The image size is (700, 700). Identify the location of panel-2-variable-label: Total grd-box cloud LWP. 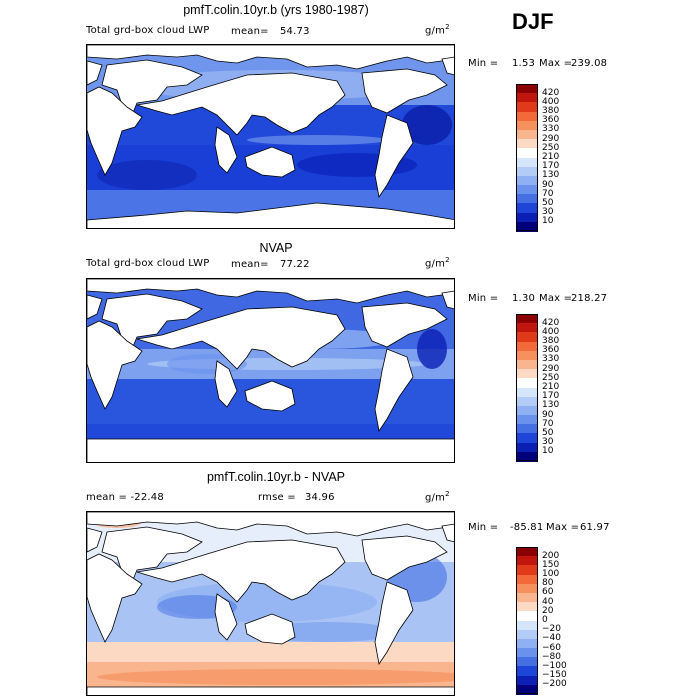
(148, 263).